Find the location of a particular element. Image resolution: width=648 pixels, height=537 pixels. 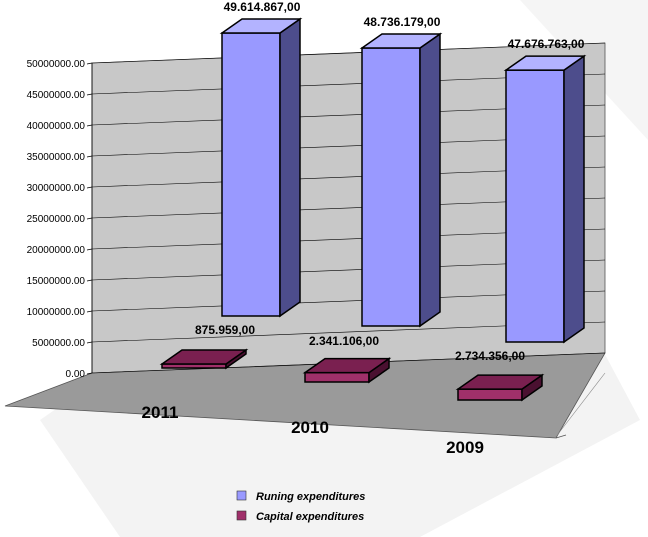

data-label-capital: 2.734.356,00 is located at coordinates (490, 356).